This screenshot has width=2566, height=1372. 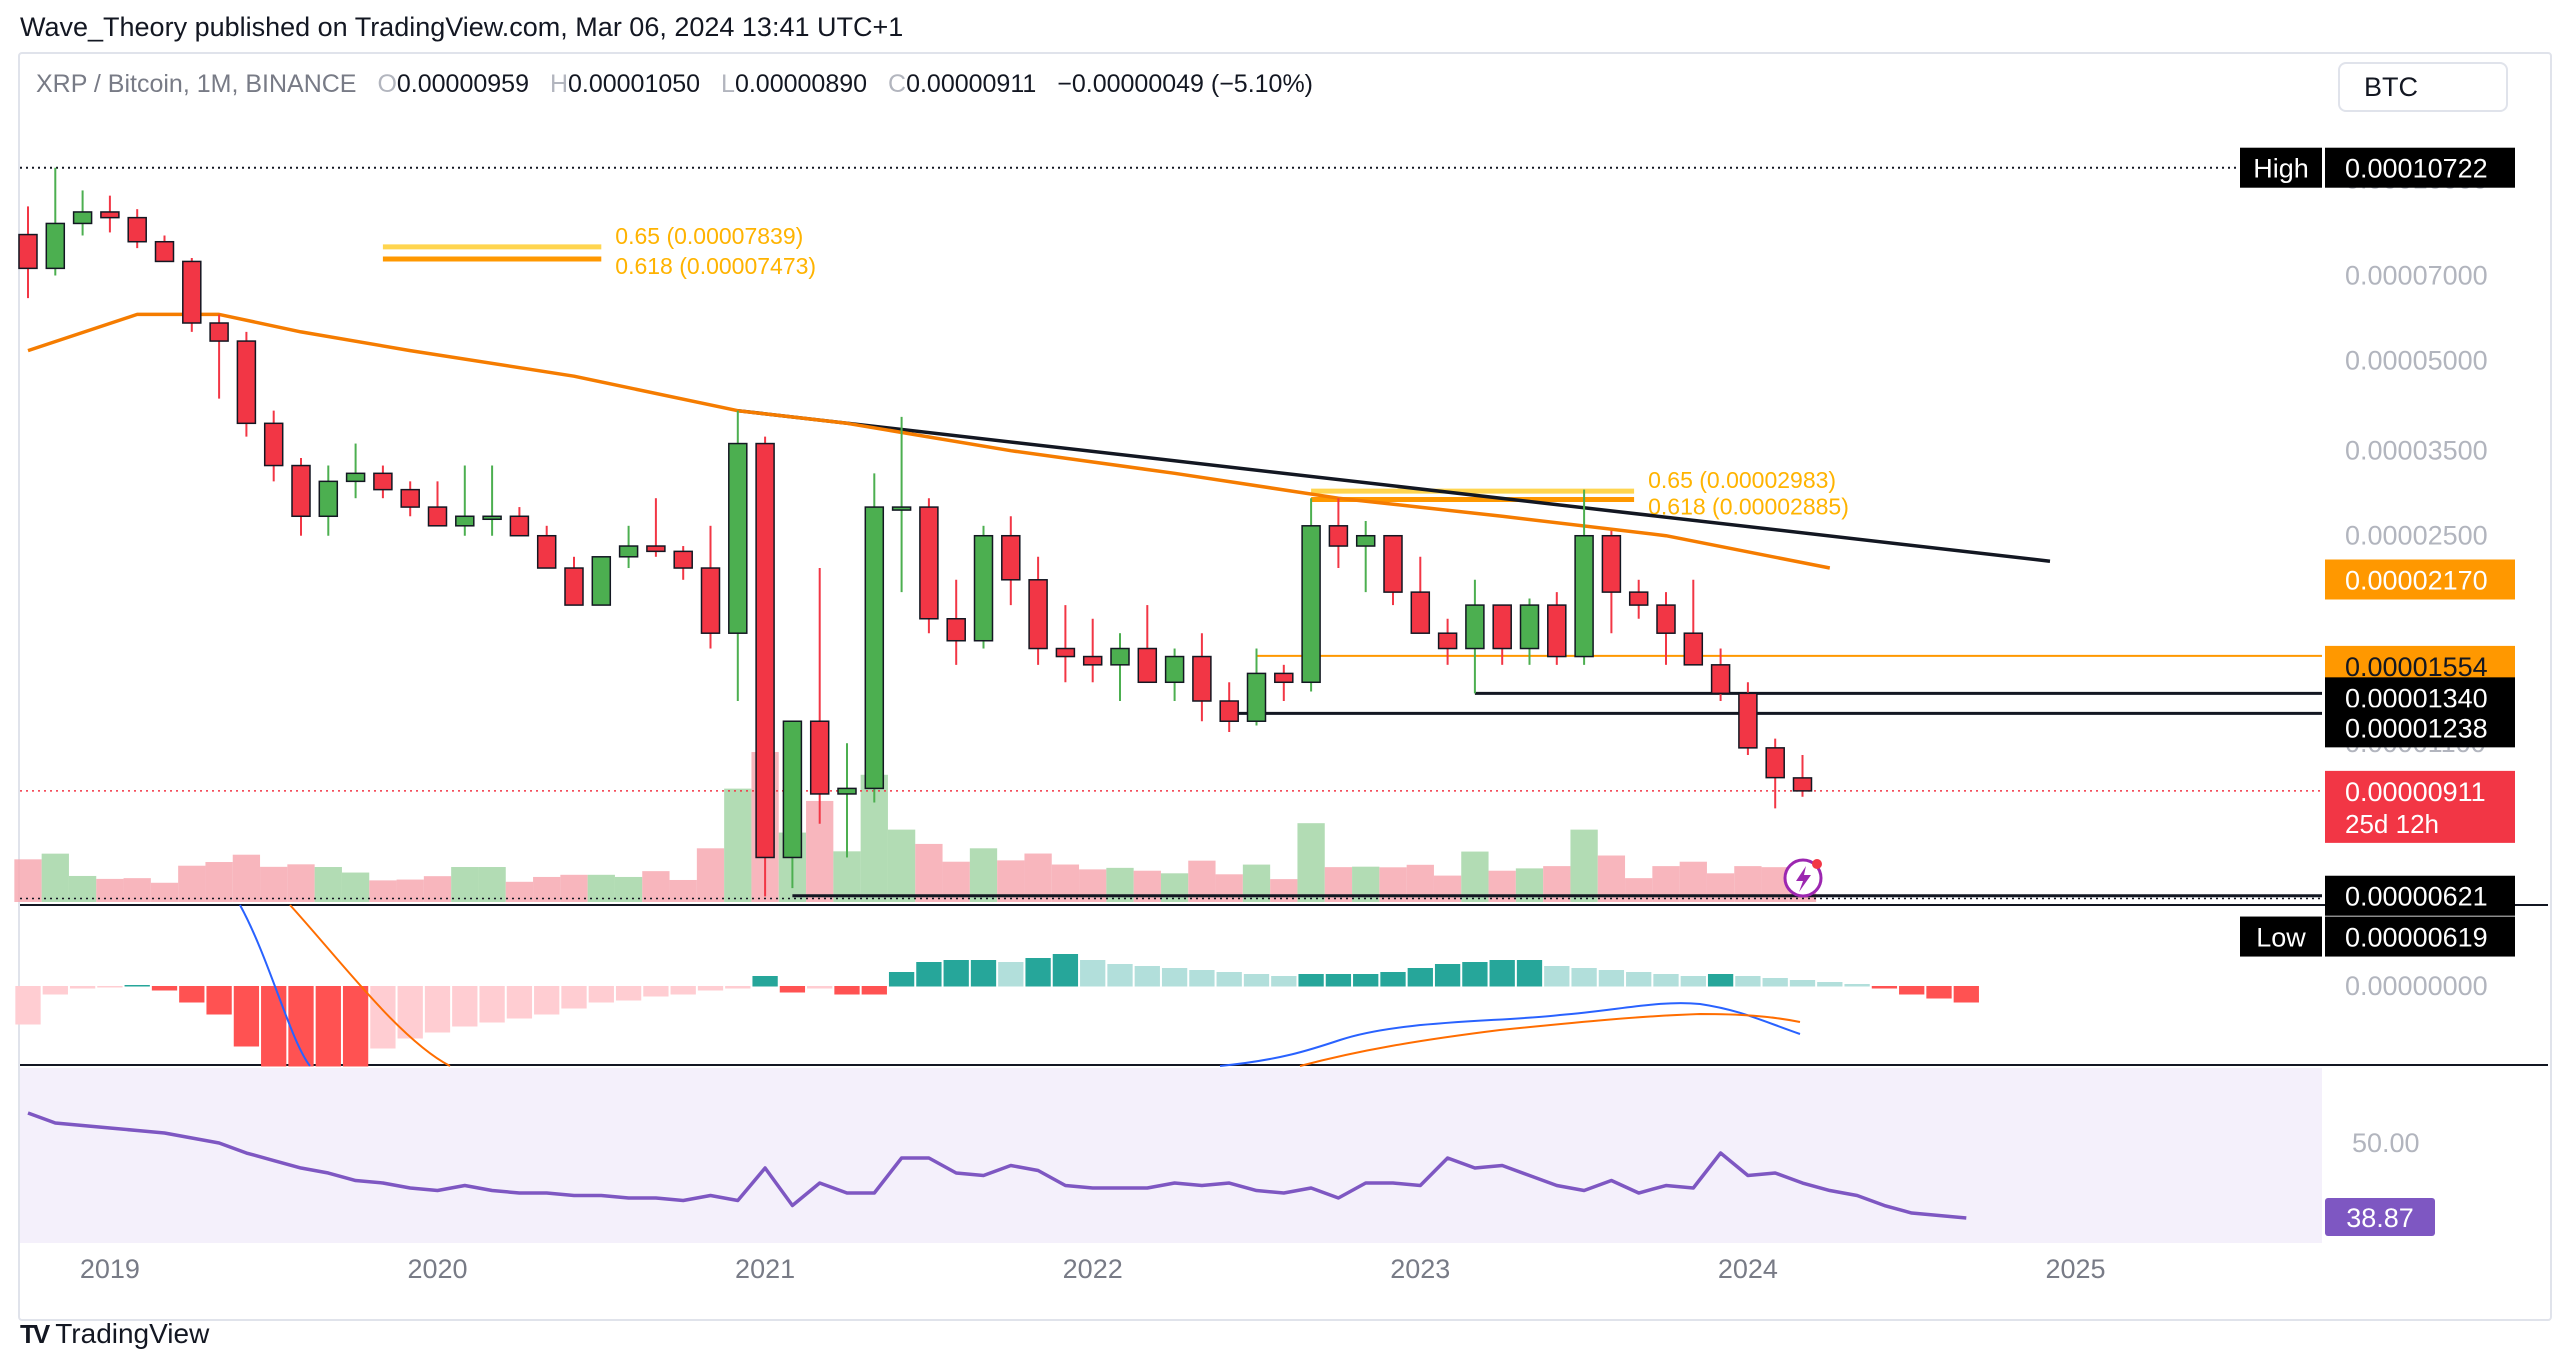 I want to click on open-value: 0.00000959, so click(x=462, y=84).